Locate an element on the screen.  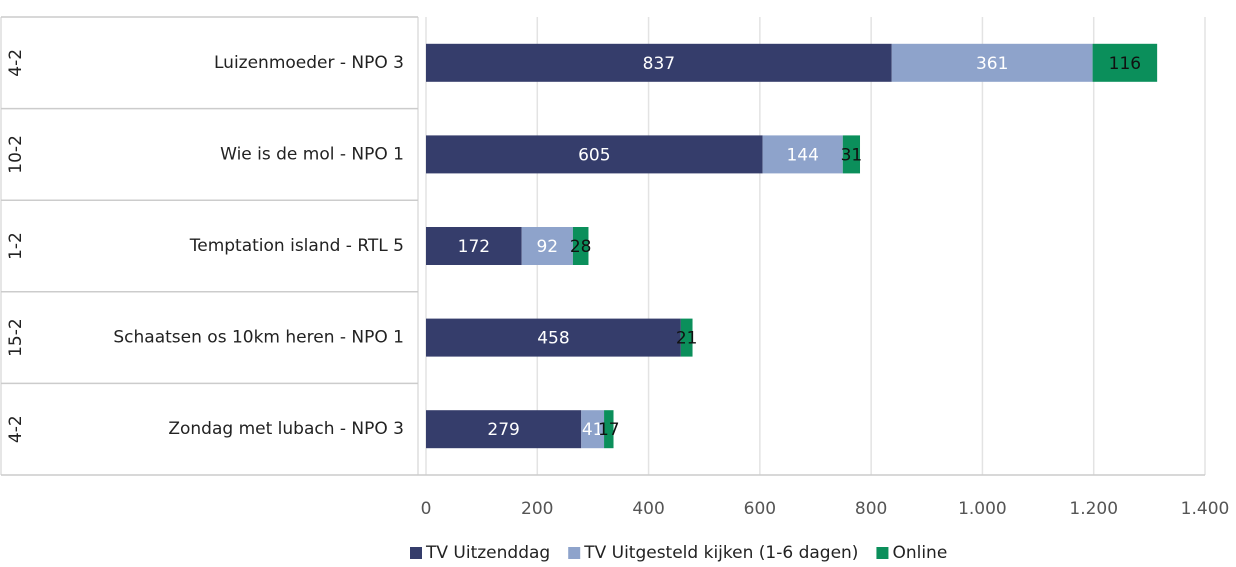
x-tick-label: 400 is located at coordinates (648, 509).